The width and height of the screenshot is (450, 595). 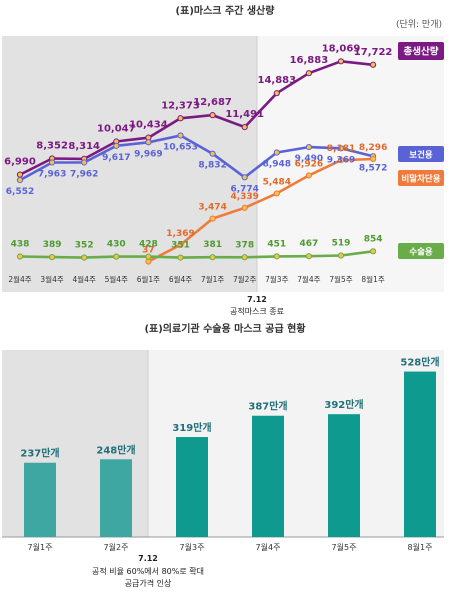 What do you see at coordinates (51, 279) in the screenshot?
I see `x-tick-label: 3월4주` at bounding box center [51, 279].